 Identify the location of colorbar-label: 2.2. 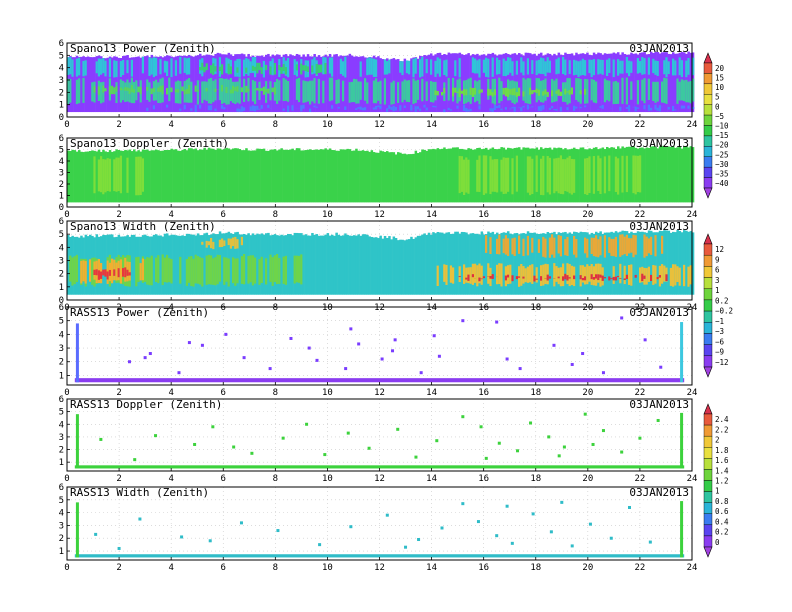
(722, 429).